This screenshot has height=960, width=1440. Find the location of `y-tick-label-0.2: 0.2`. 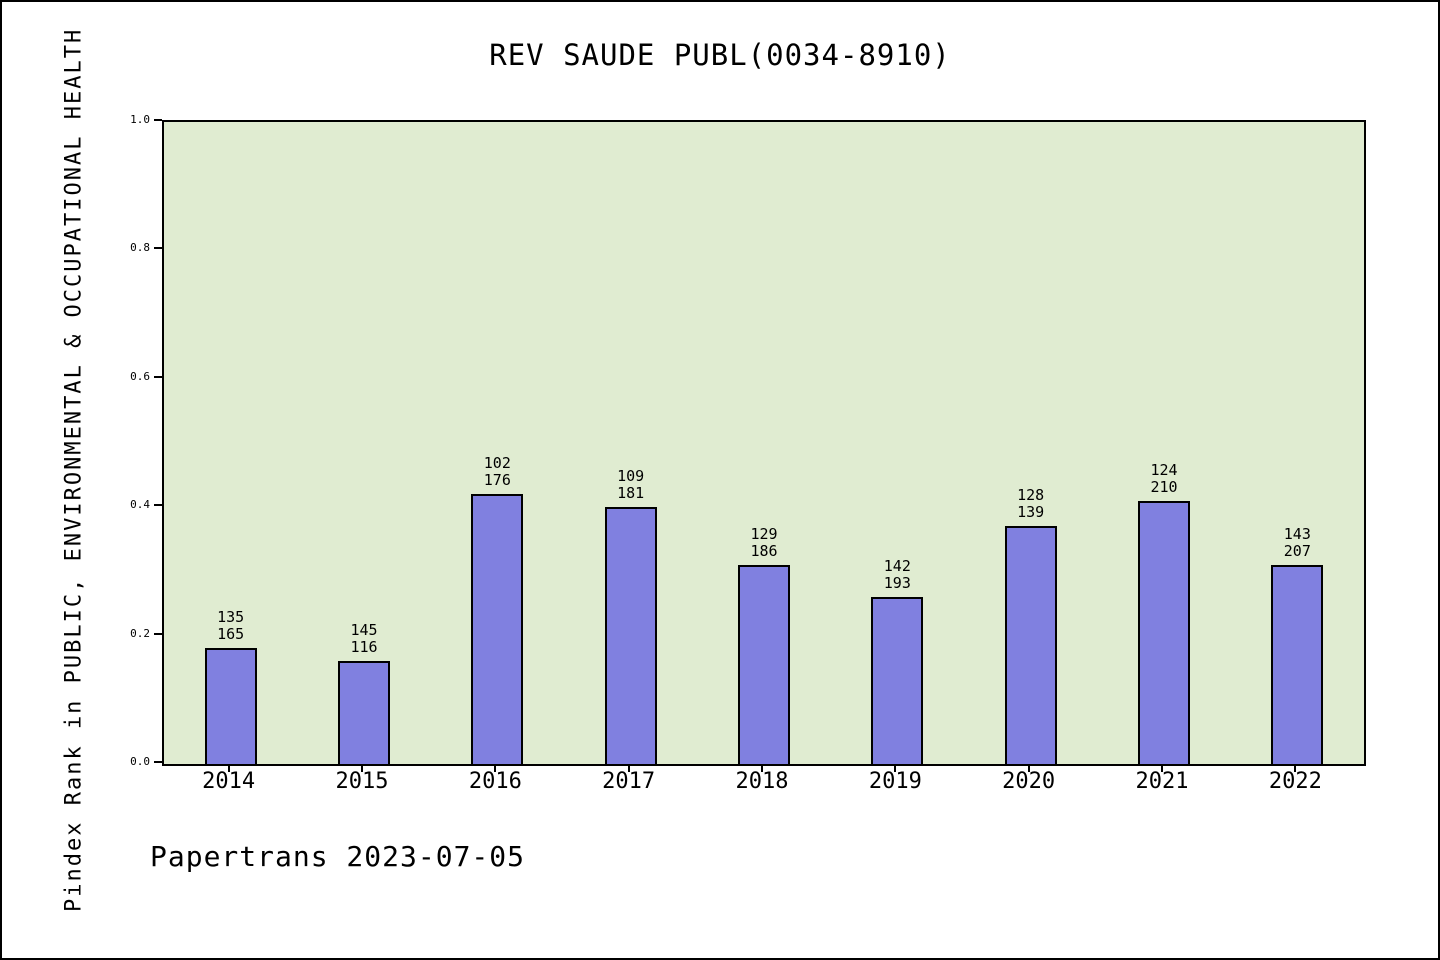

y-tick-label-0.2: 0.2 is located at coordinates (140, 633).